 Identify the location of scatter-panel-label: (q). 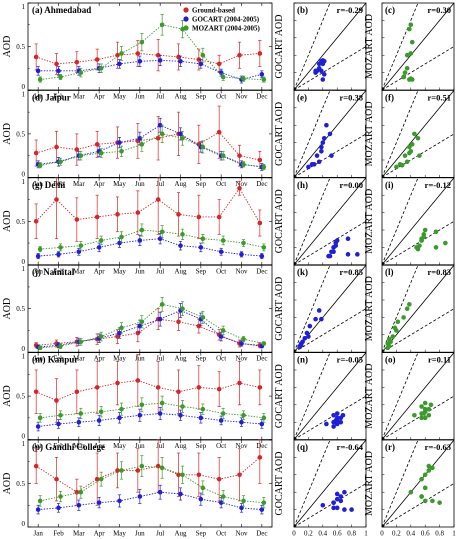
(302, 447).